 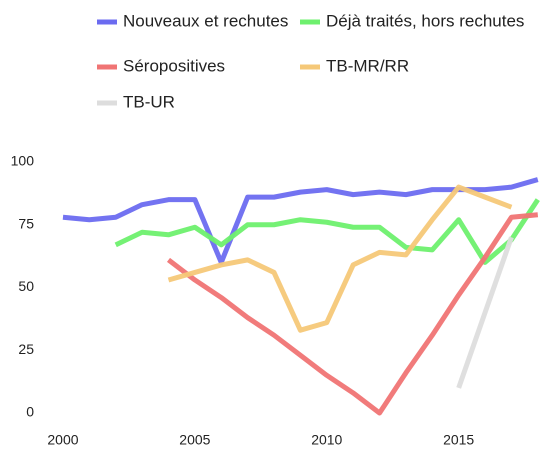 What do you see at coordinates (62, 440) in the screenshot?
I see `x-tick-label: 2000` at bounding box center [62, 440].